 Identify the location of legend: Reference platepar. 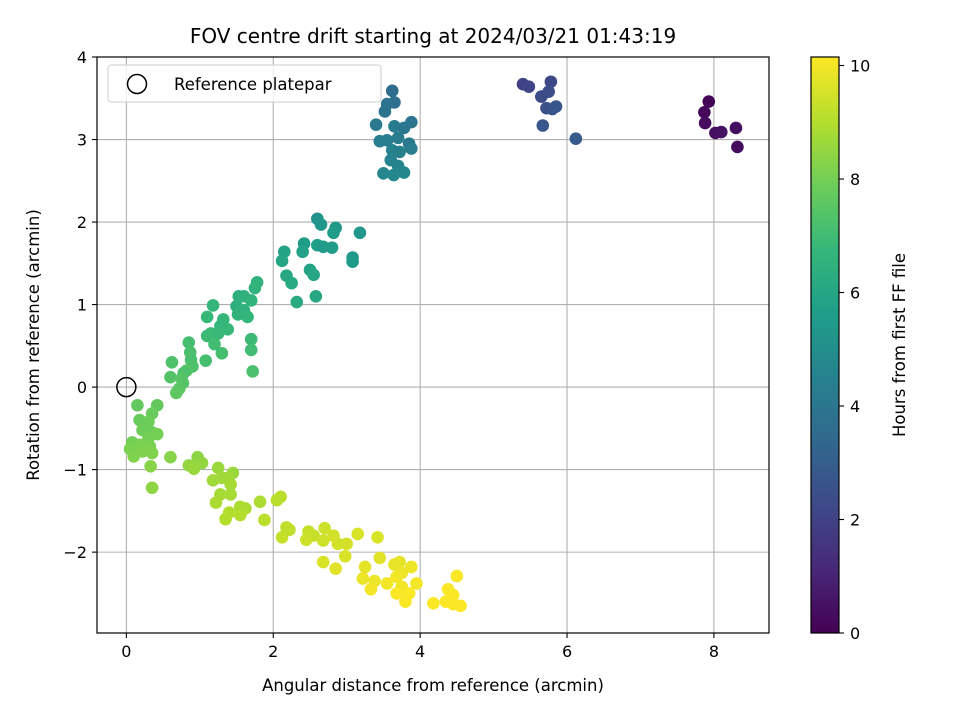
(244, 83).